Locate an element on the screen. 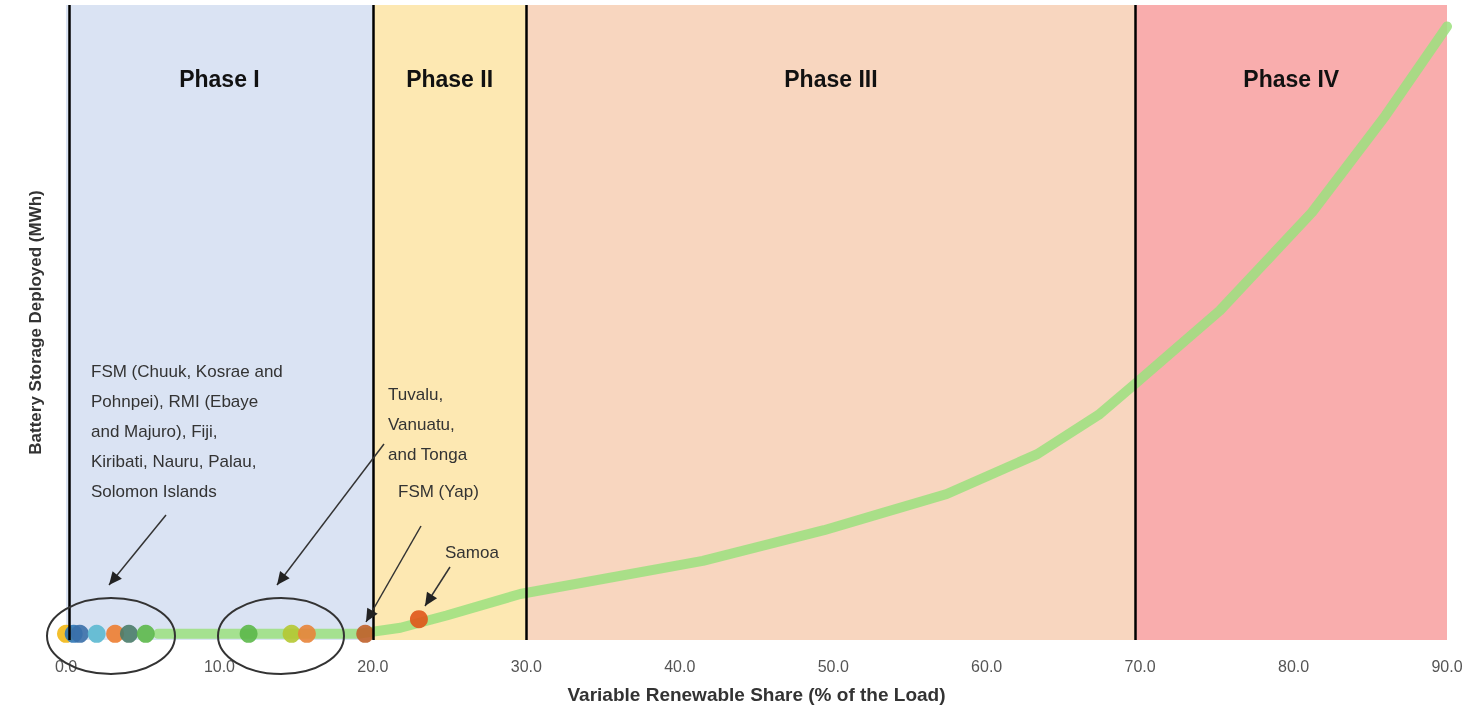  x-tick-label: 70.0 is located at coordinates (1140, 666).